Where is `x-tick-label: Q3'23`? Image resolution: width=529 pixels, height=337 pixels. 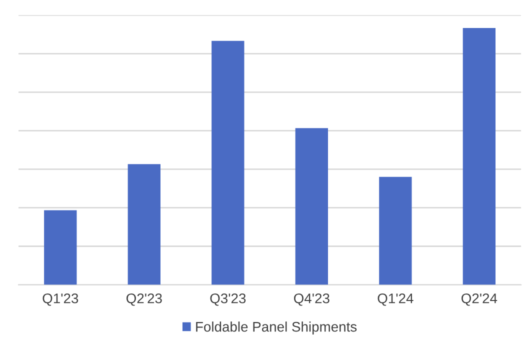 x-tick-label: Q3'23 is located at coordinates (228, 299).